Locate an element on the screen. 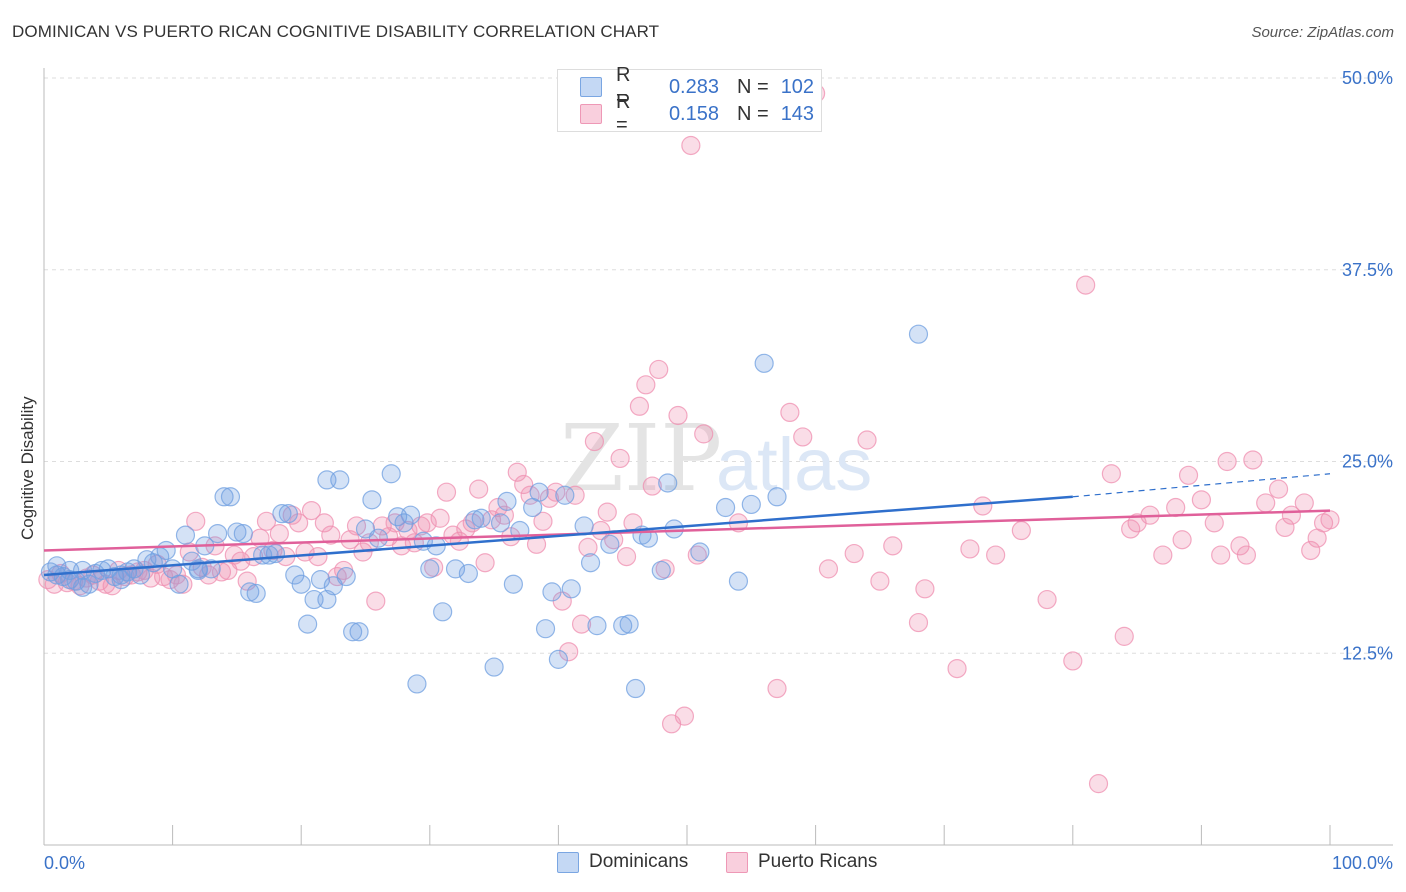 Image resolution: width=1406 pixels, height=892 pixels. legend-row-dominicans: R = 0.283 N = 102 is located at coordinates (697, 86).